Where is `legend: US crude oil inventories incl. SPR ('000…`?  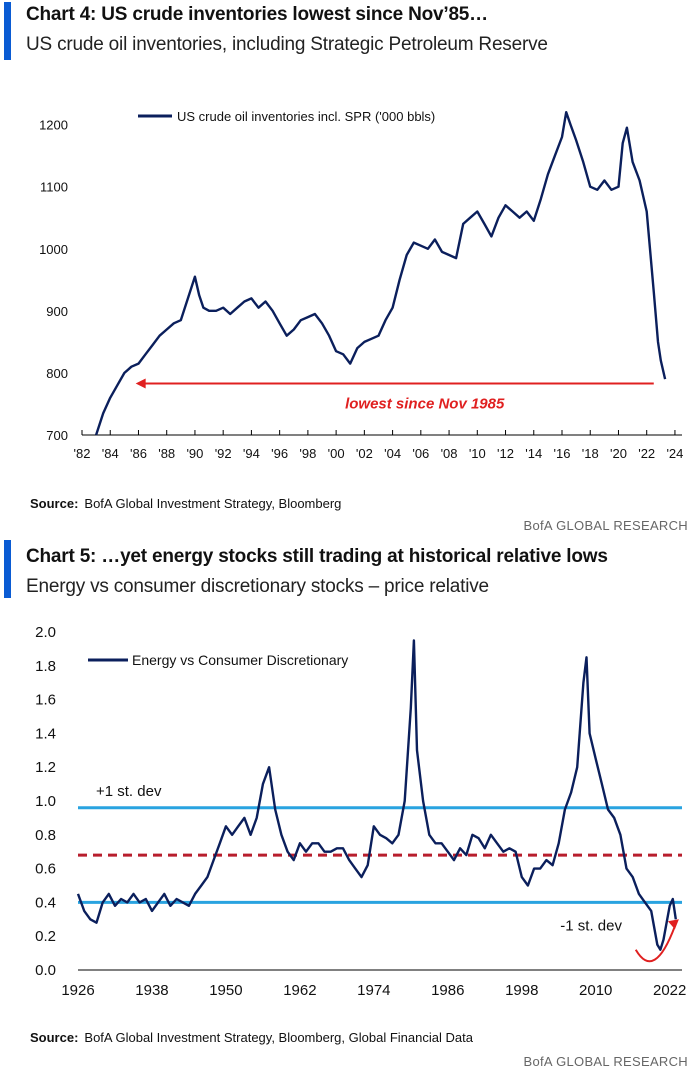
legend: US crude oil inventories incl. SPR ('000… is located at coordinates (286, 116).